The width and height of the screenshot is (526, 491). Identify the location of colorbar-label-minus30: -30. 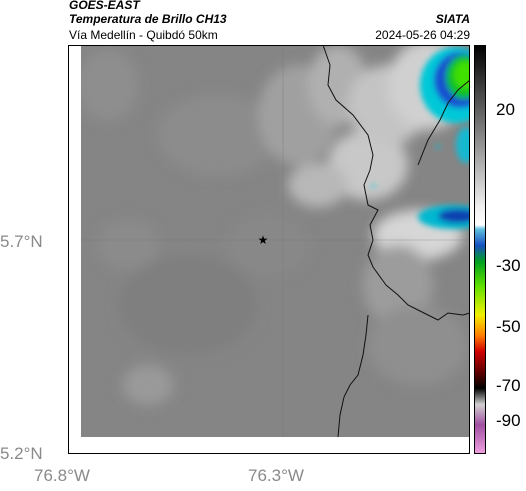
(508, 265).